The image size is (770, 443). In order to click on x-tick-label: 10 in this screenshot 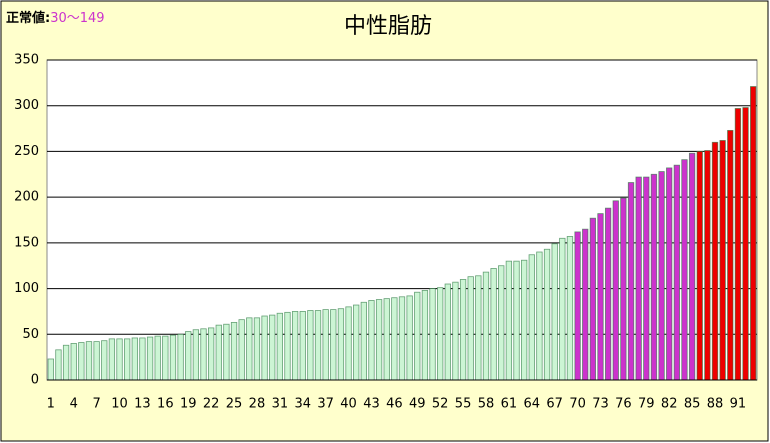, I will do `click(119, 404)`.